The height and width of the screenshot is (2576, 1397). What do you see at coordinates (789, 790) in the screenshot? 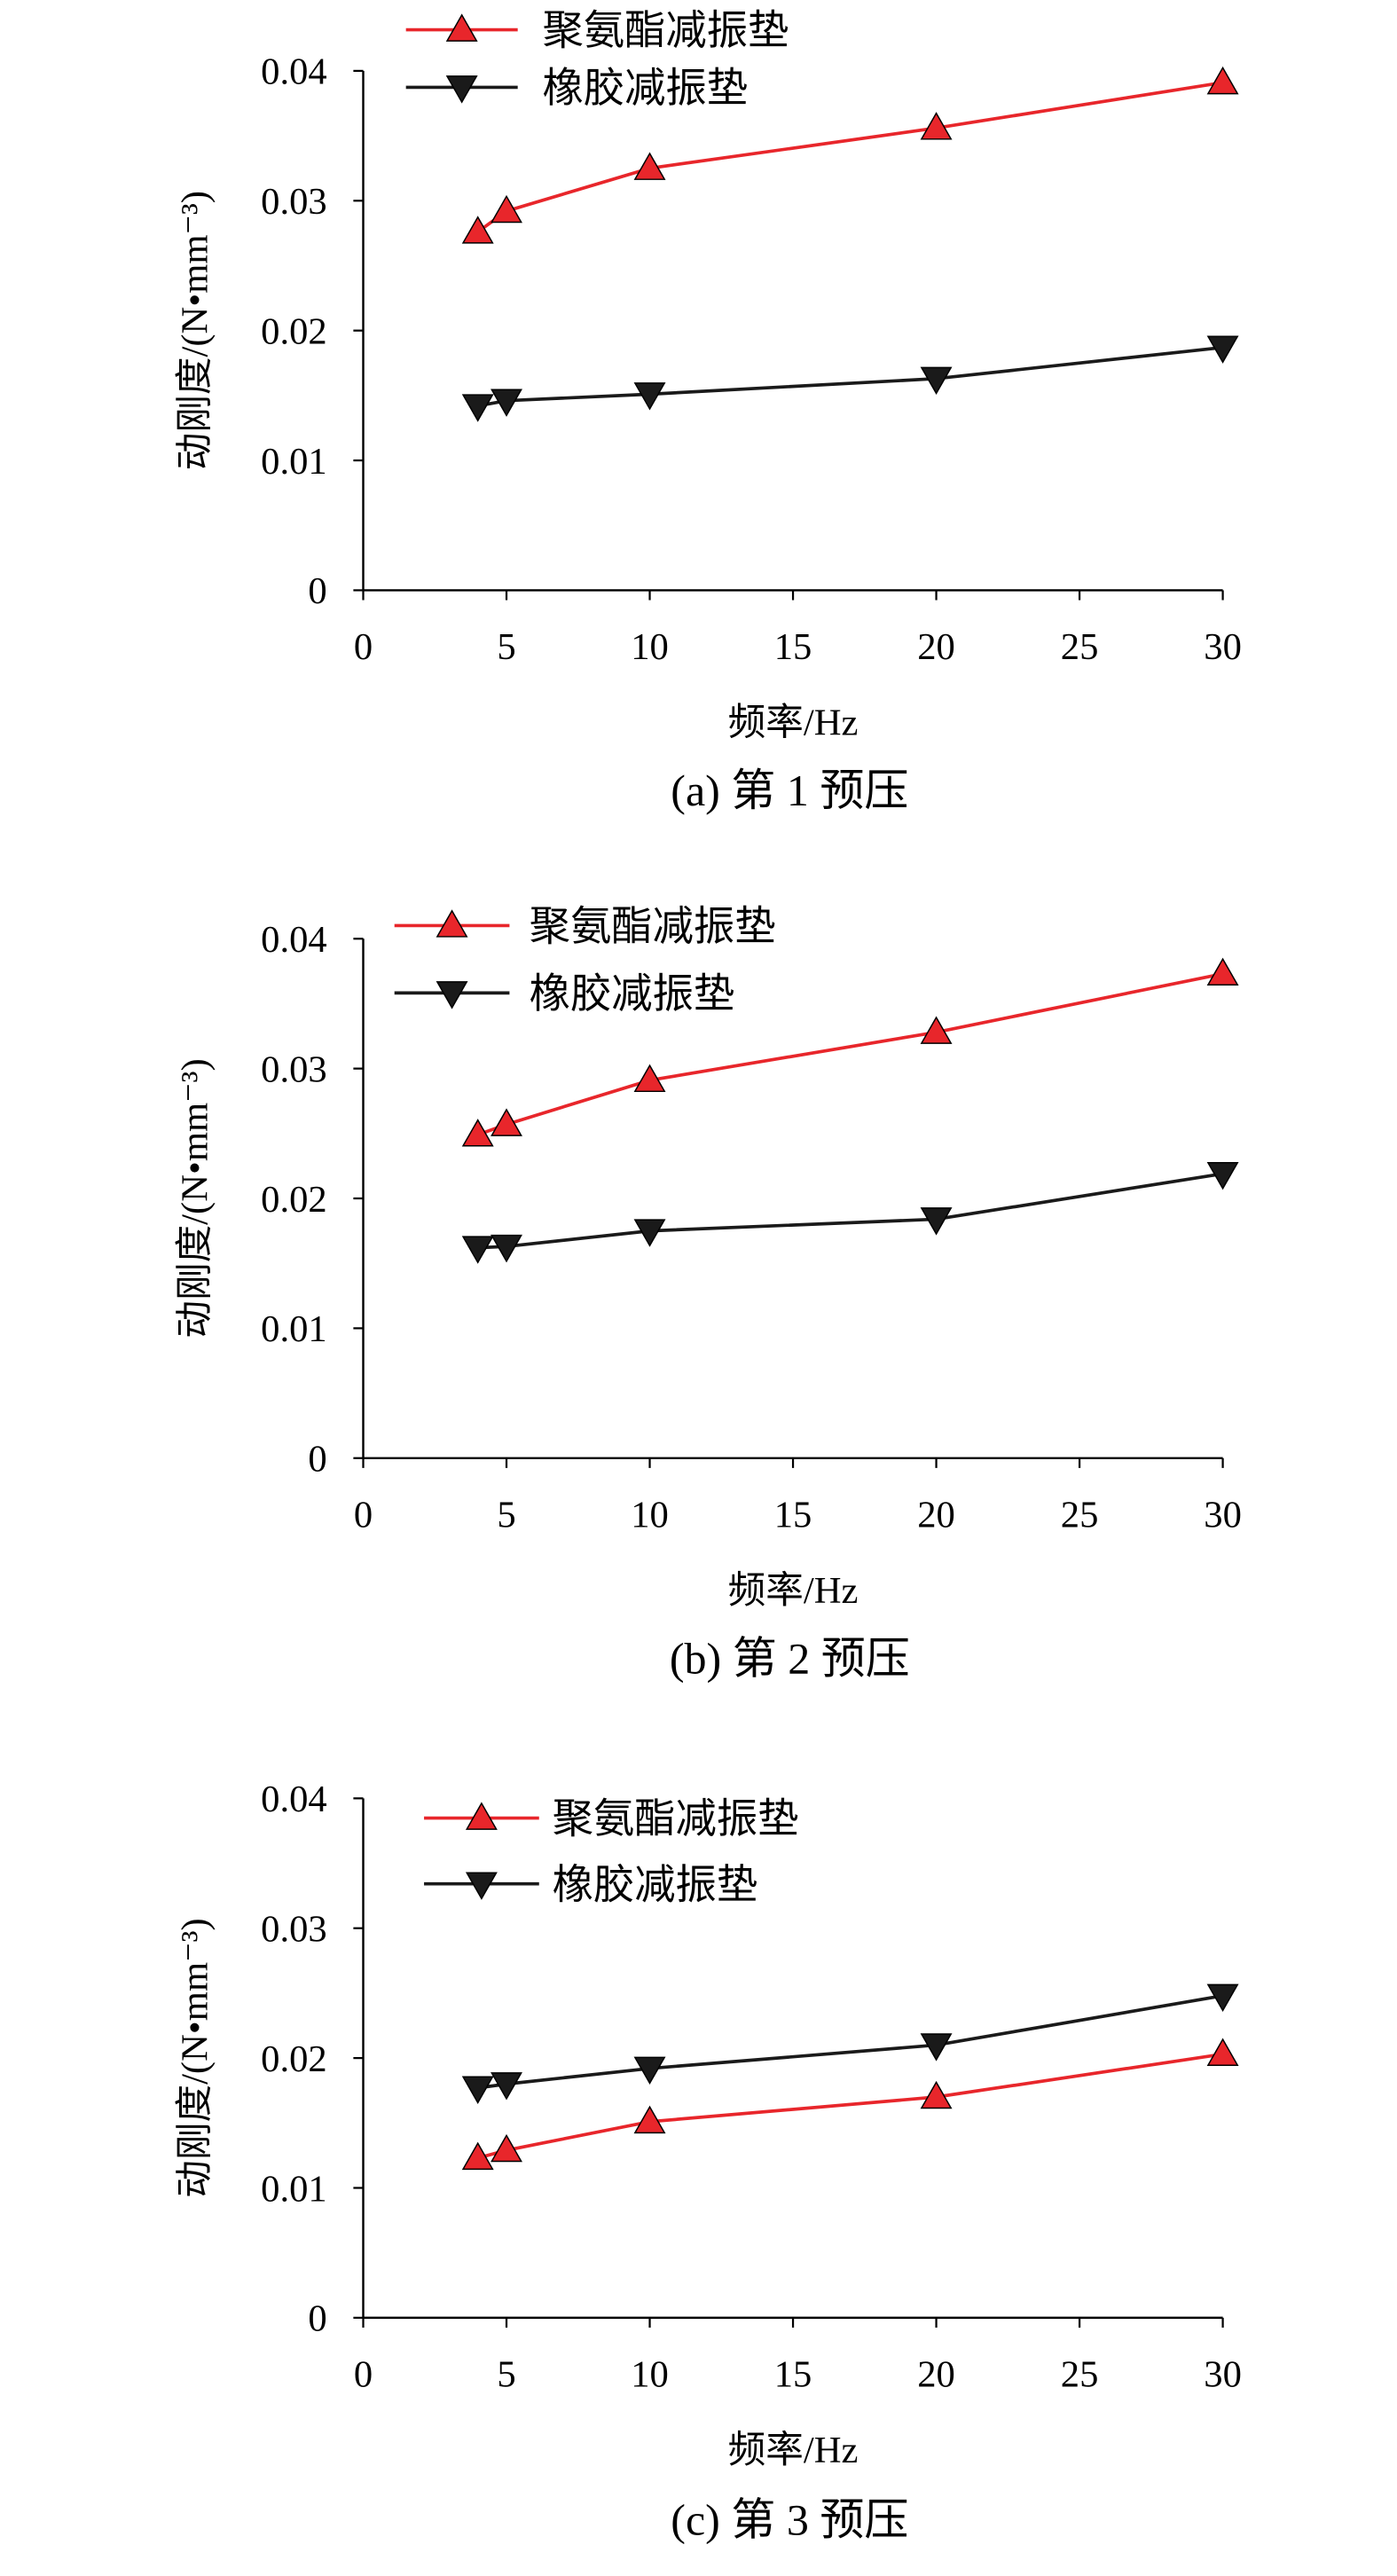
I see `chart-caption: (a) 第 1 预压` at bounding box center [789, 790].